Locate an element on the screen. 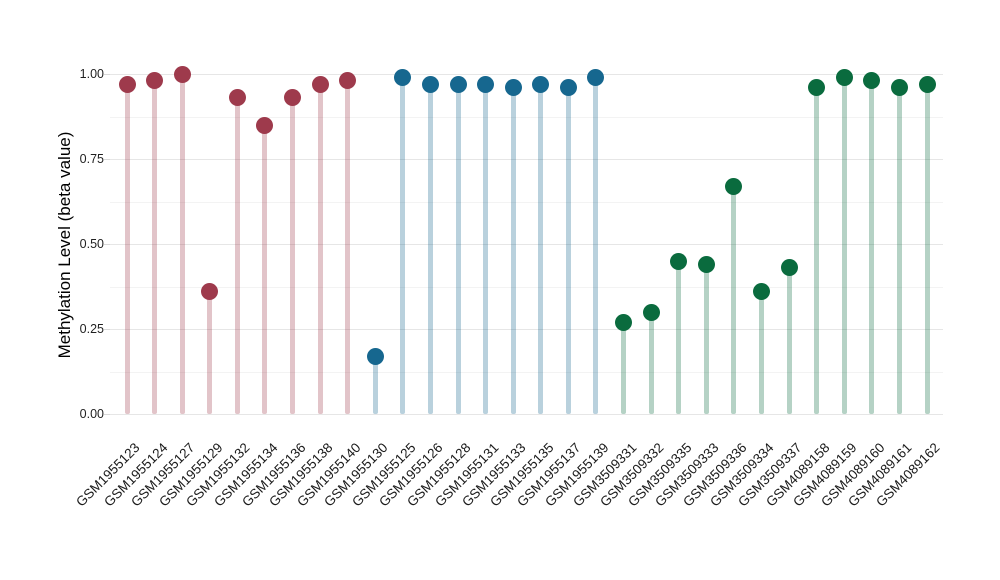  y-tick-label: 1.00 is located at coordinates (91, 74).